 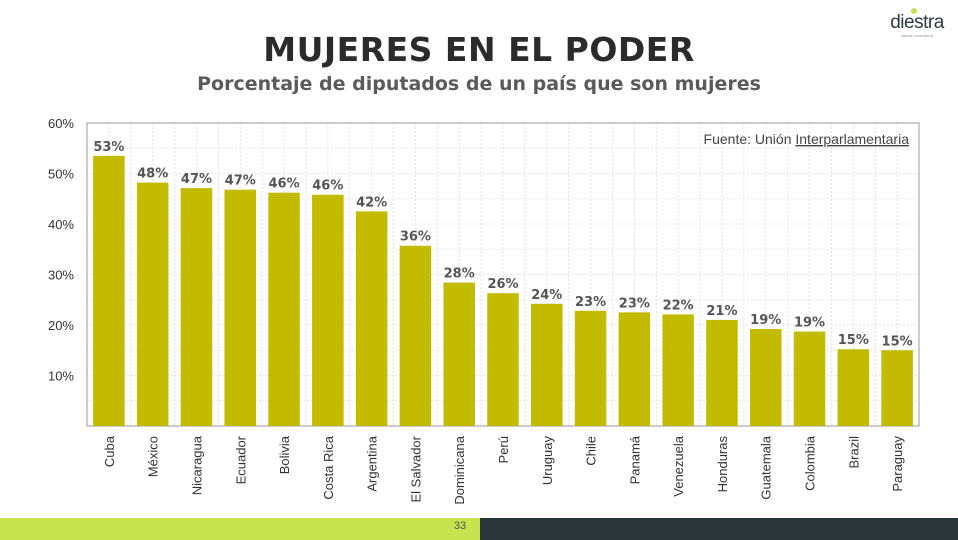 I want to click on category-label: Costa Rica, so click(x=328, y=467).